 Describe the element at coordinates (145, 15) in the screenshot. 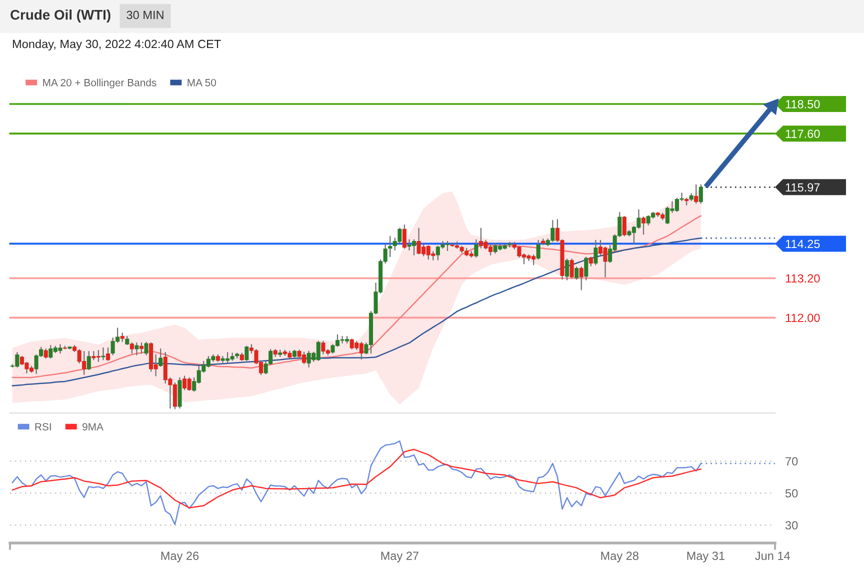

I see `text: 30 MIN` at that location.